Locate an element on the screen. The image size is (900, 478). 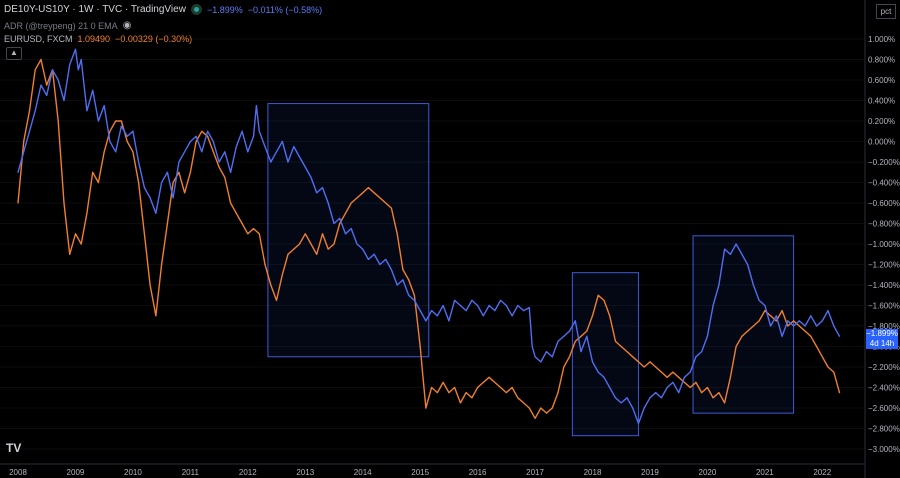
x-tick-label: 2013 is located at coordinates (305, 472).